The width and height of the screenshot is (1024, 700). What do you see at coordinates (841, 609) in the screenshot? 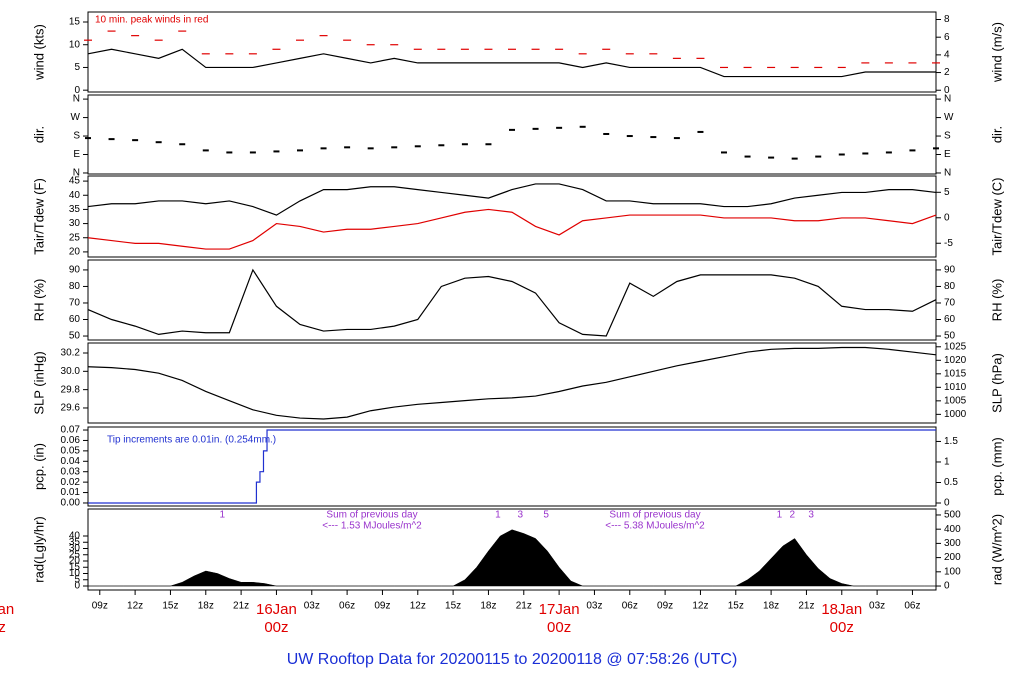
I see `day-label: 18Jan` at bounding box center [841, 609].